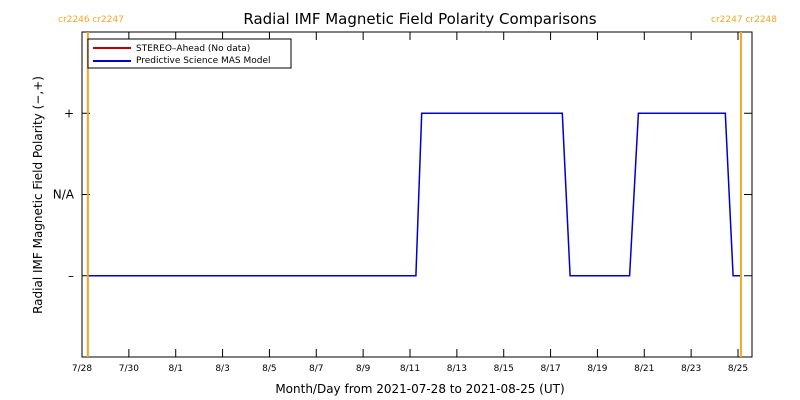  I want to click on x-tick-label: 7/28, so click(82, 369).